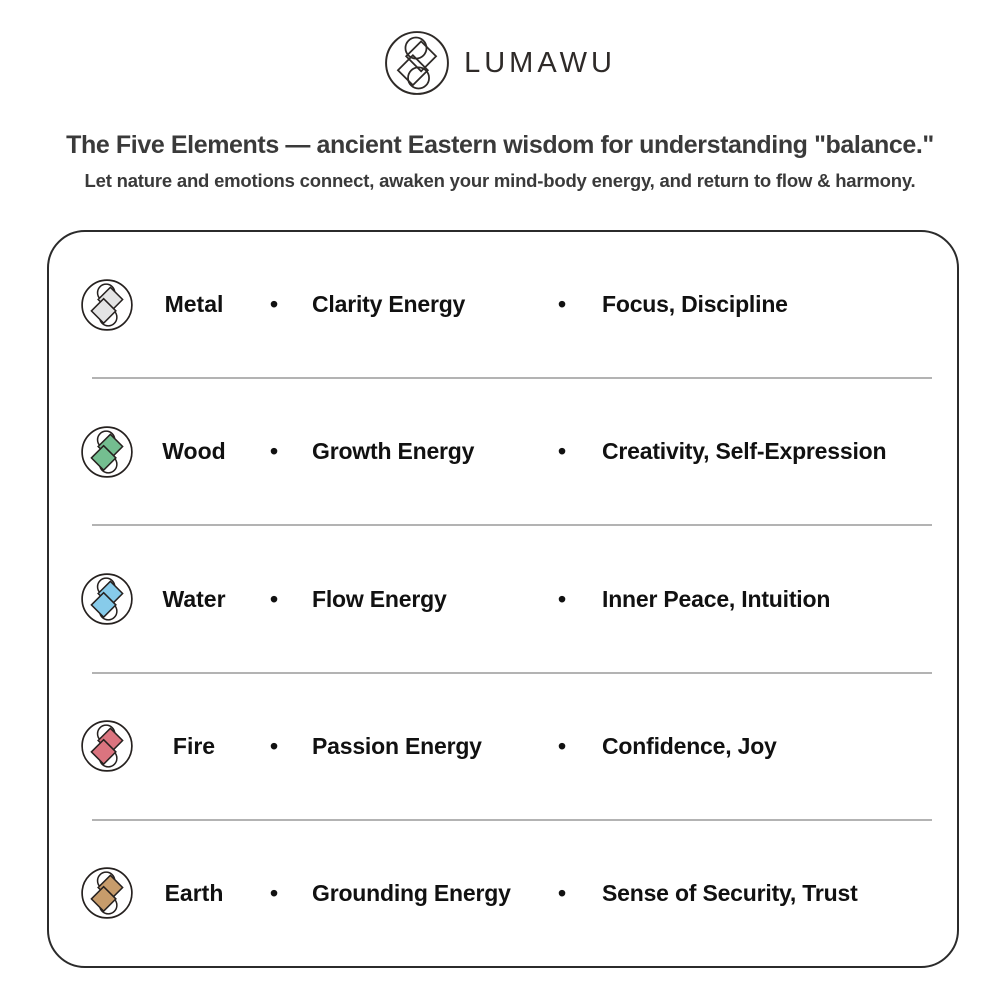  Describe the element at coordinates (389, 304) in the screenshot. I see `element-energy: Clarity Energy` at that location.